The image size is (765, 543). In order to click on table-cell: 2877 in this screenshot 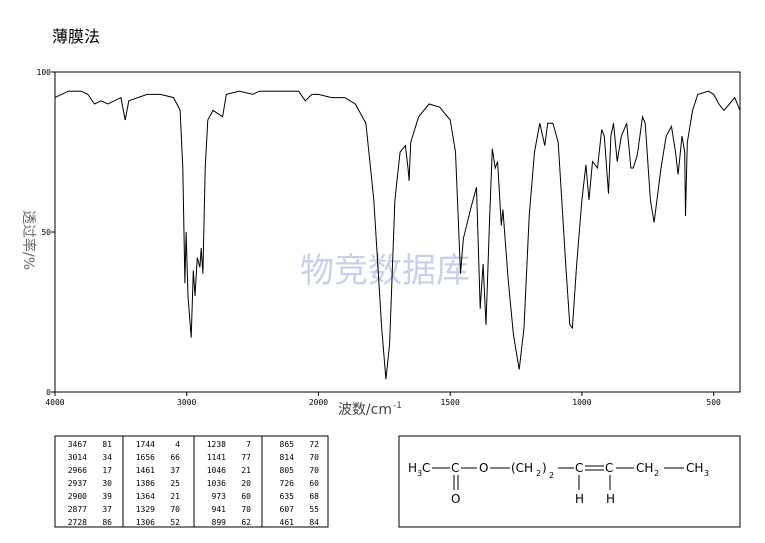, I will do `click(77, 509)`.